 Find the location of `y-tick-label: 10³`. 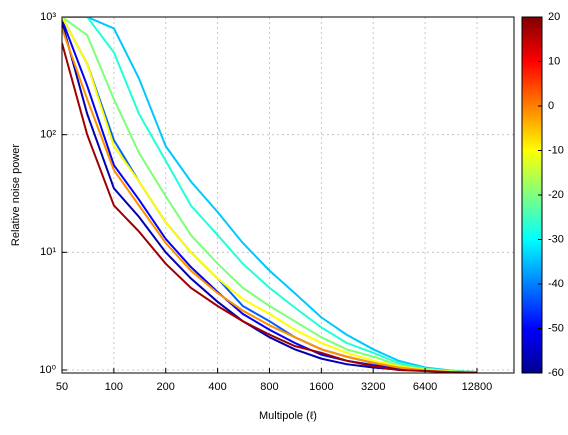

y-tick-label: 10³ is located at coordinates (48, 17).